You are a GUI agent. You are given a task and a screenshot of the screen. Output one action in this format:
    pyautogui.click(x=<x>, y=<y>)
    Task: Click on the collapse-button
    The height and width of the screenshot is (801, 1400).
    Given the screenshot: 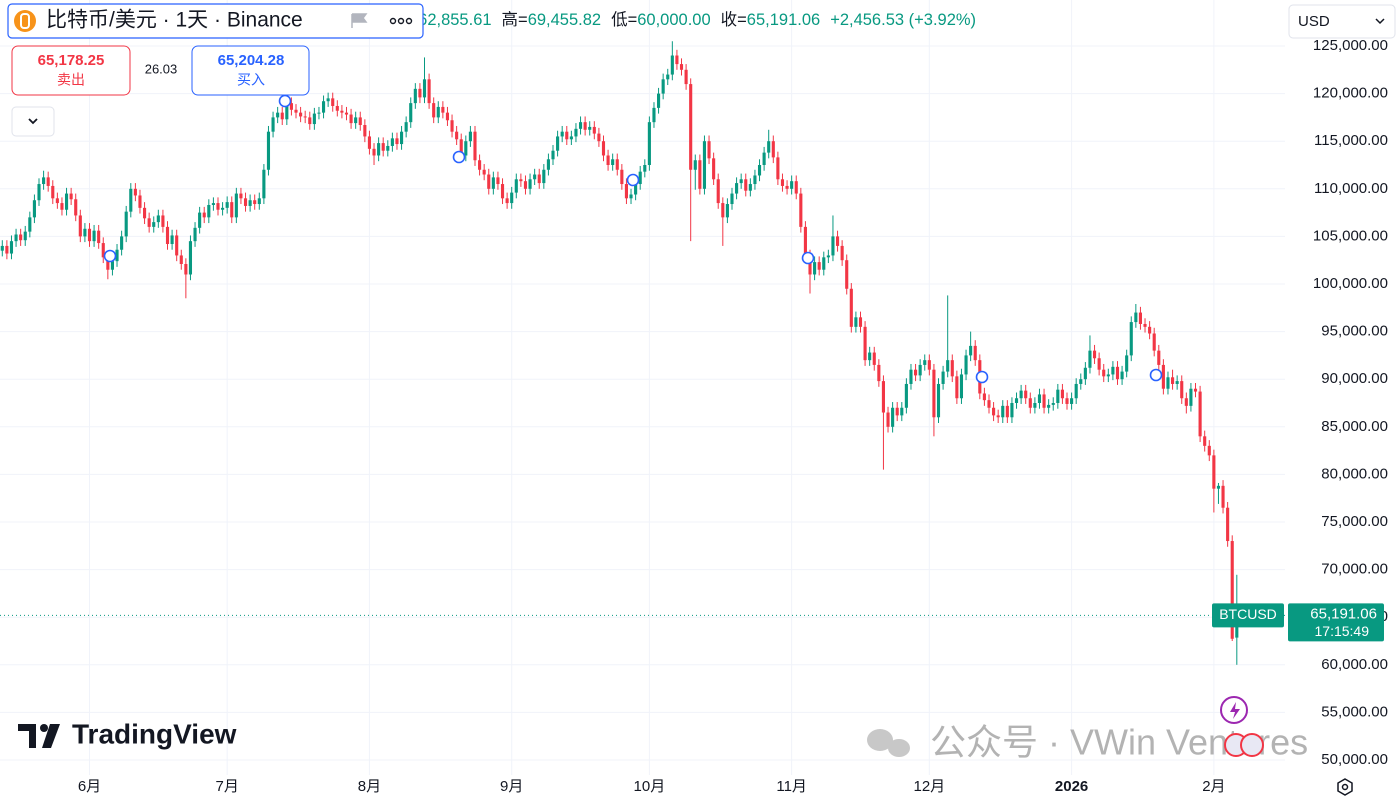 What is the action you would take?
    pyautogui.click(x=33, y=121)
    